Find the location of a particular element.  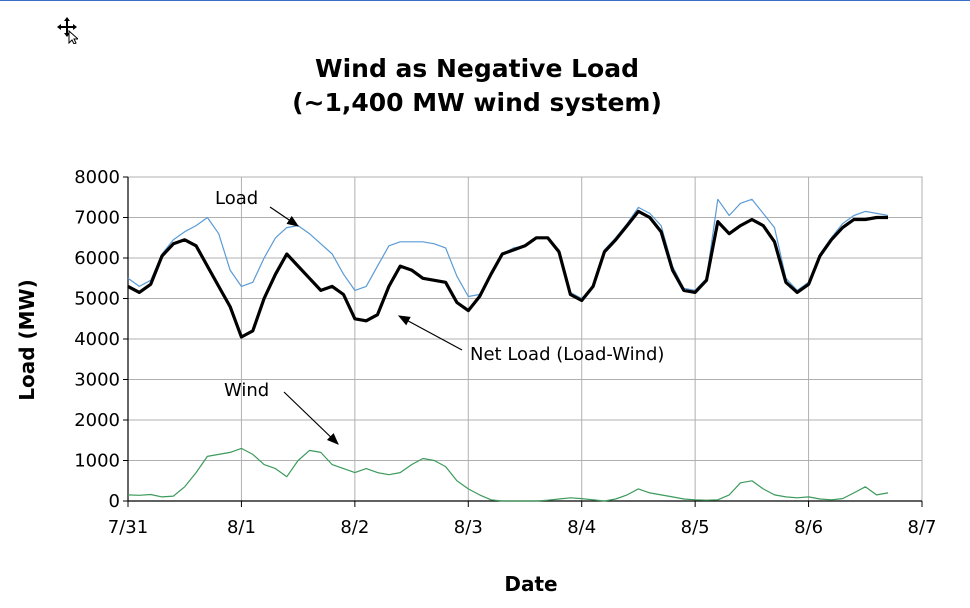

move-cursor-icon is located at coordinates (67, 30).